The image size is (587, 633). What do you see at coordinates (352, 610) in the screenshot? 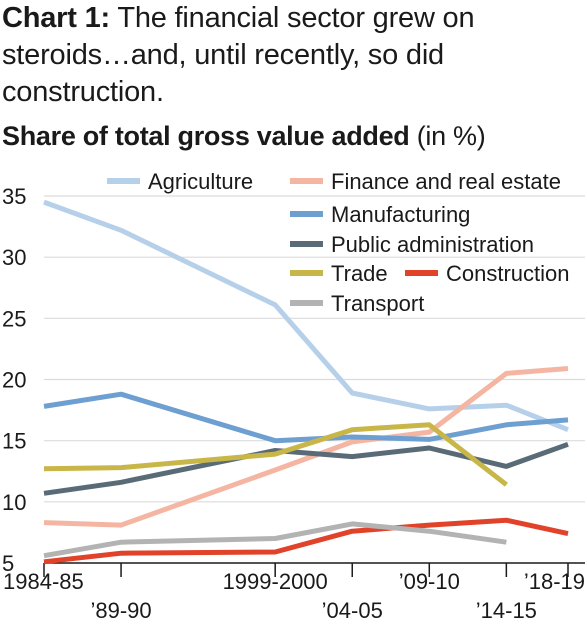
I see `x-tick-label: ’04-05` at bounding box center [352, 610].